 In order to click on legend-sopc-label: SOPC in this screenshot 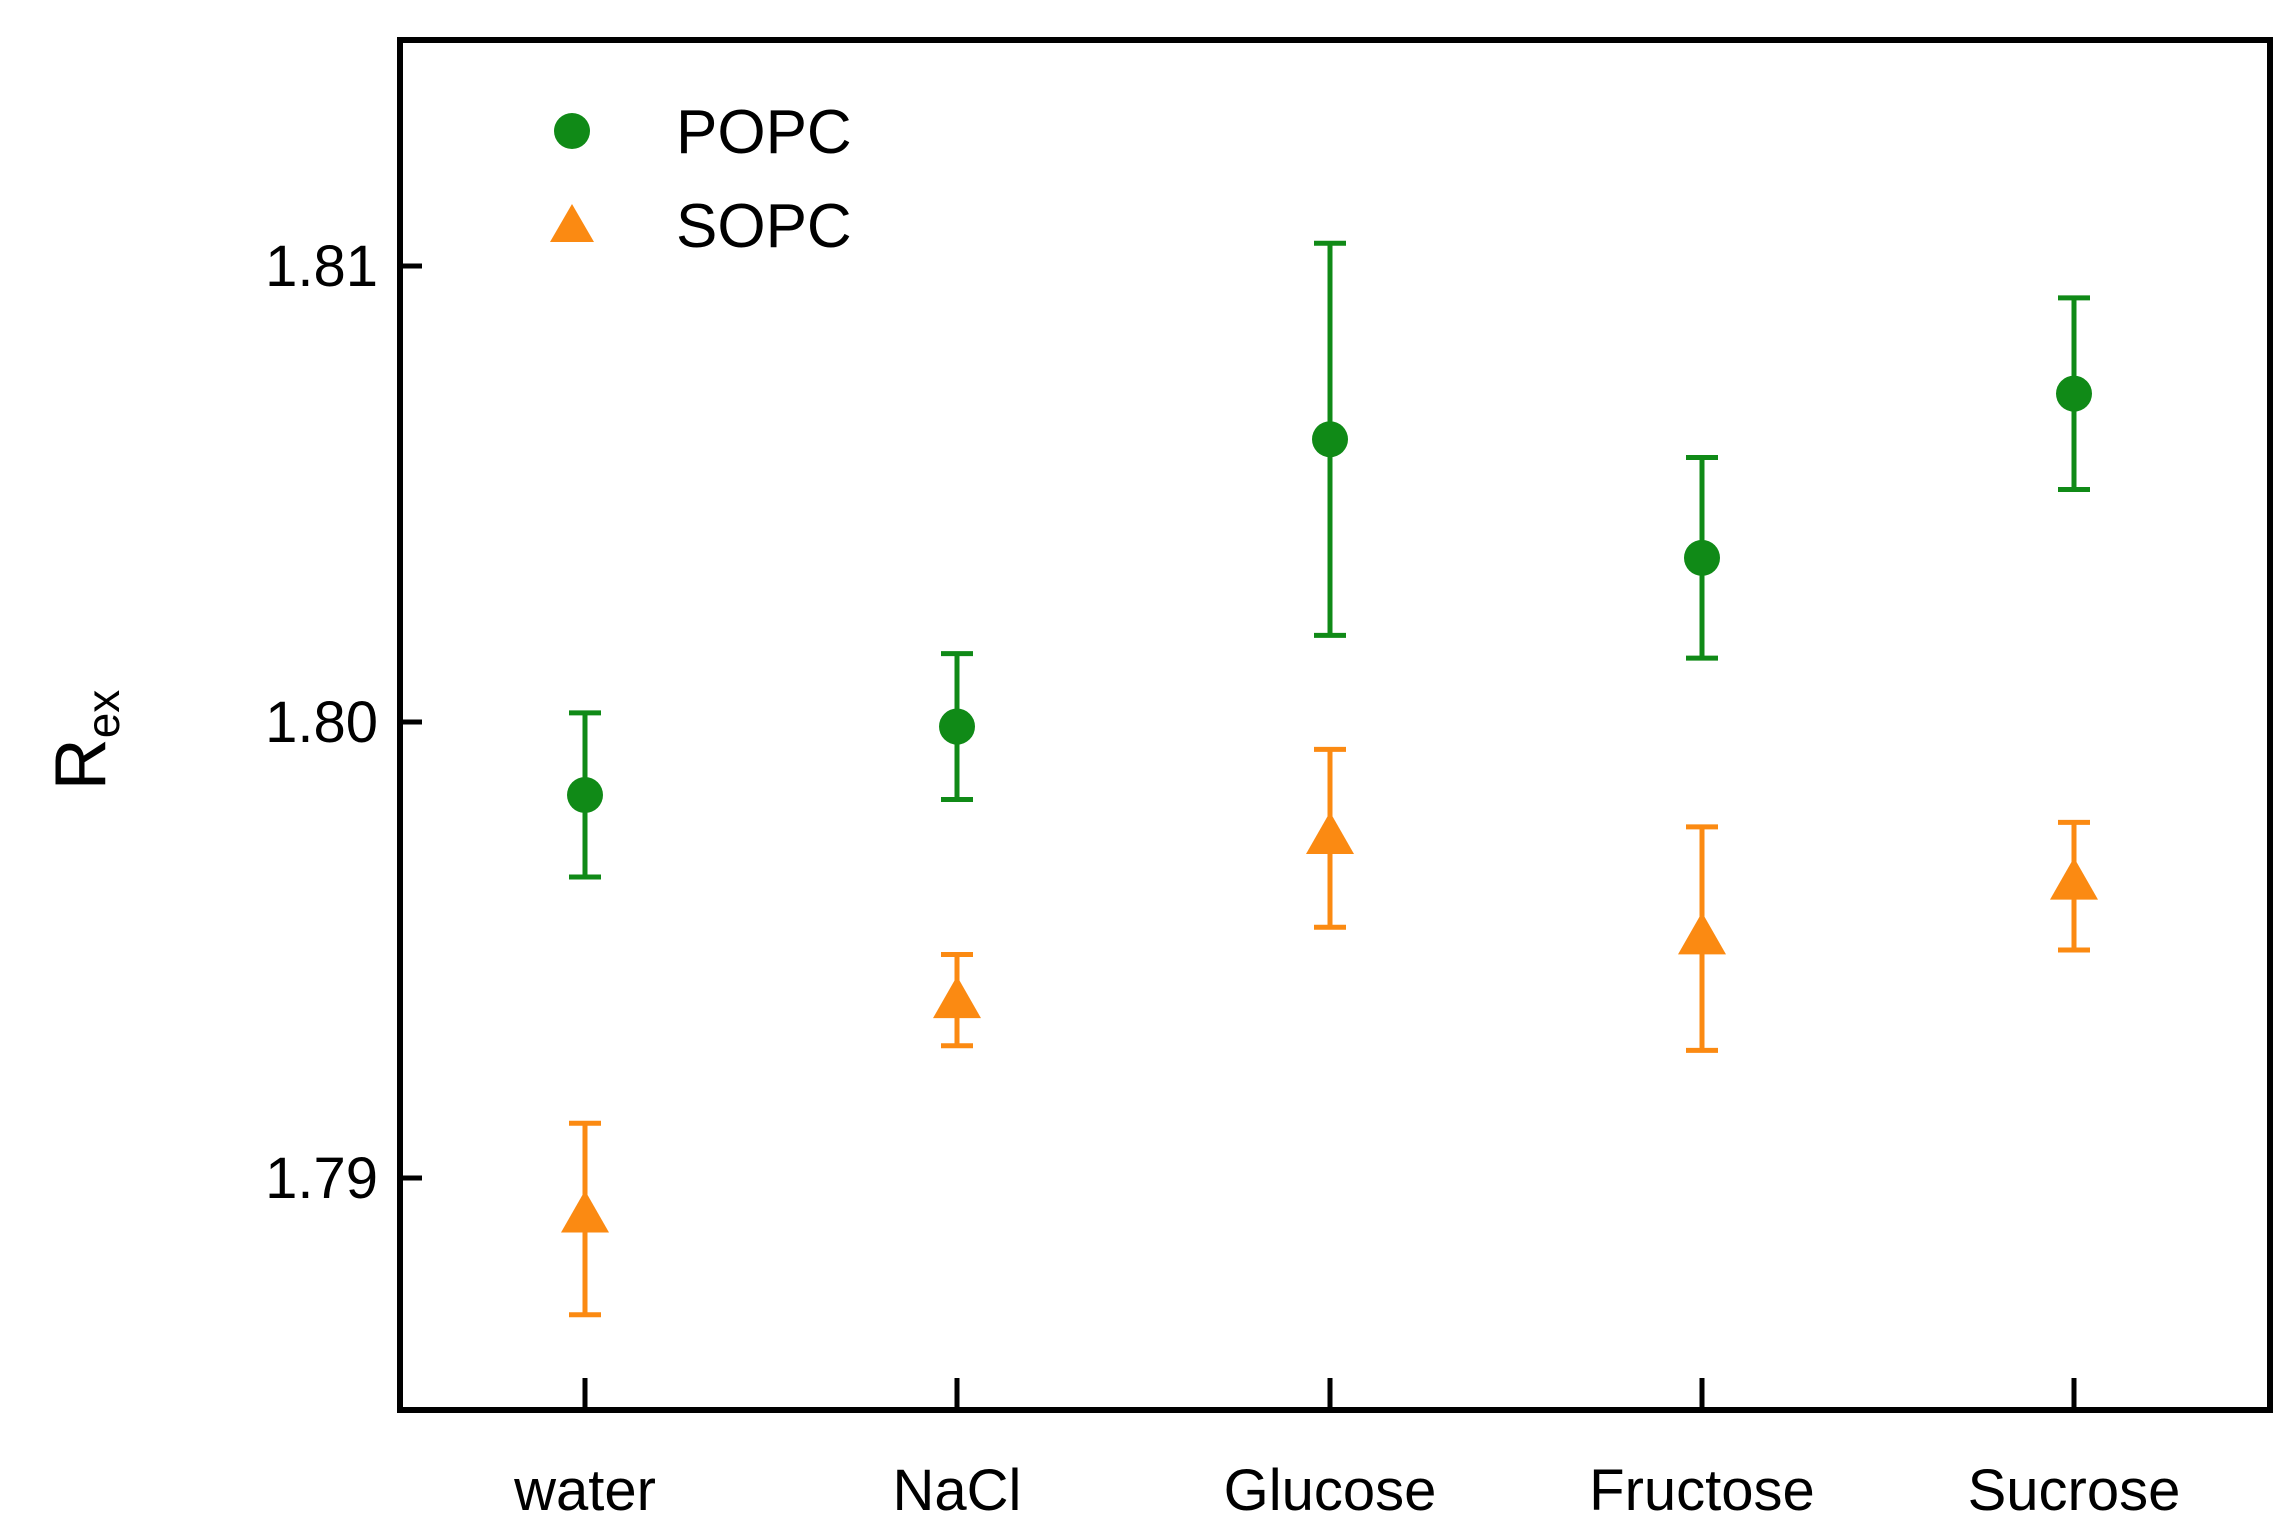, I will do `click(764, 226)`.